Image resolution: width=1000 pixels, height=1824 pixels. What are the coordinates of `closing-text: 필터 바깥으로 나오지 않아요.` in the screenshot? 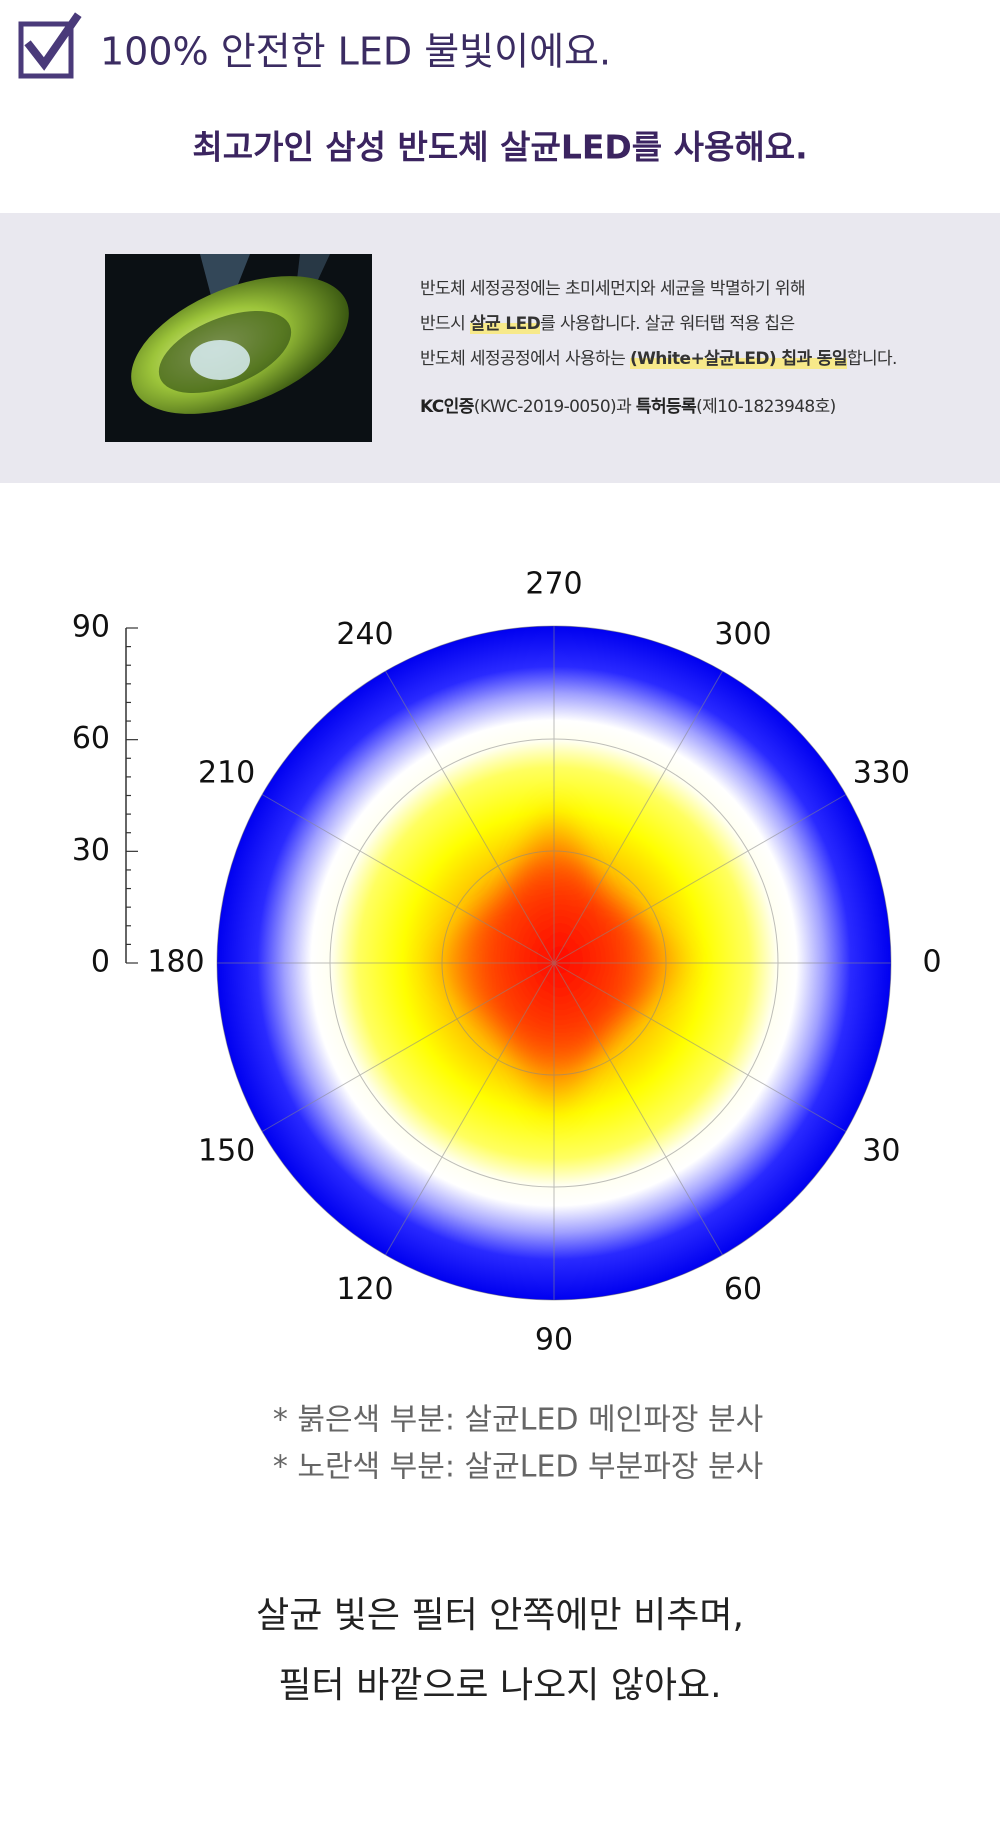 It's located at (499, 1685).